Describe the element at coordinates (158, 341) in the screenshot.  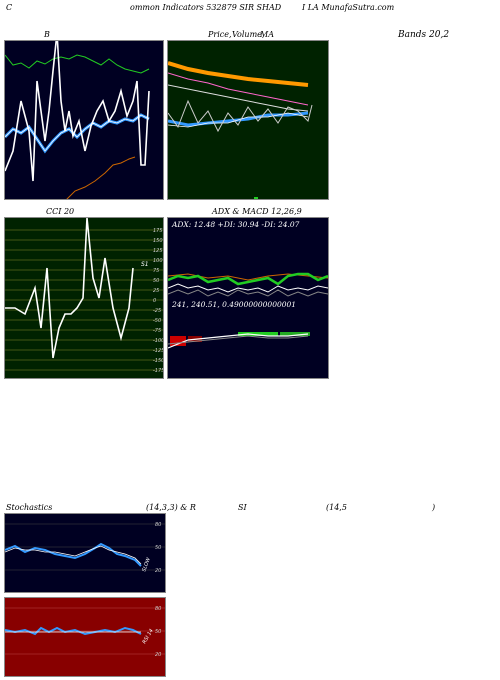
I see `cci-tick-label: -100` at that location.